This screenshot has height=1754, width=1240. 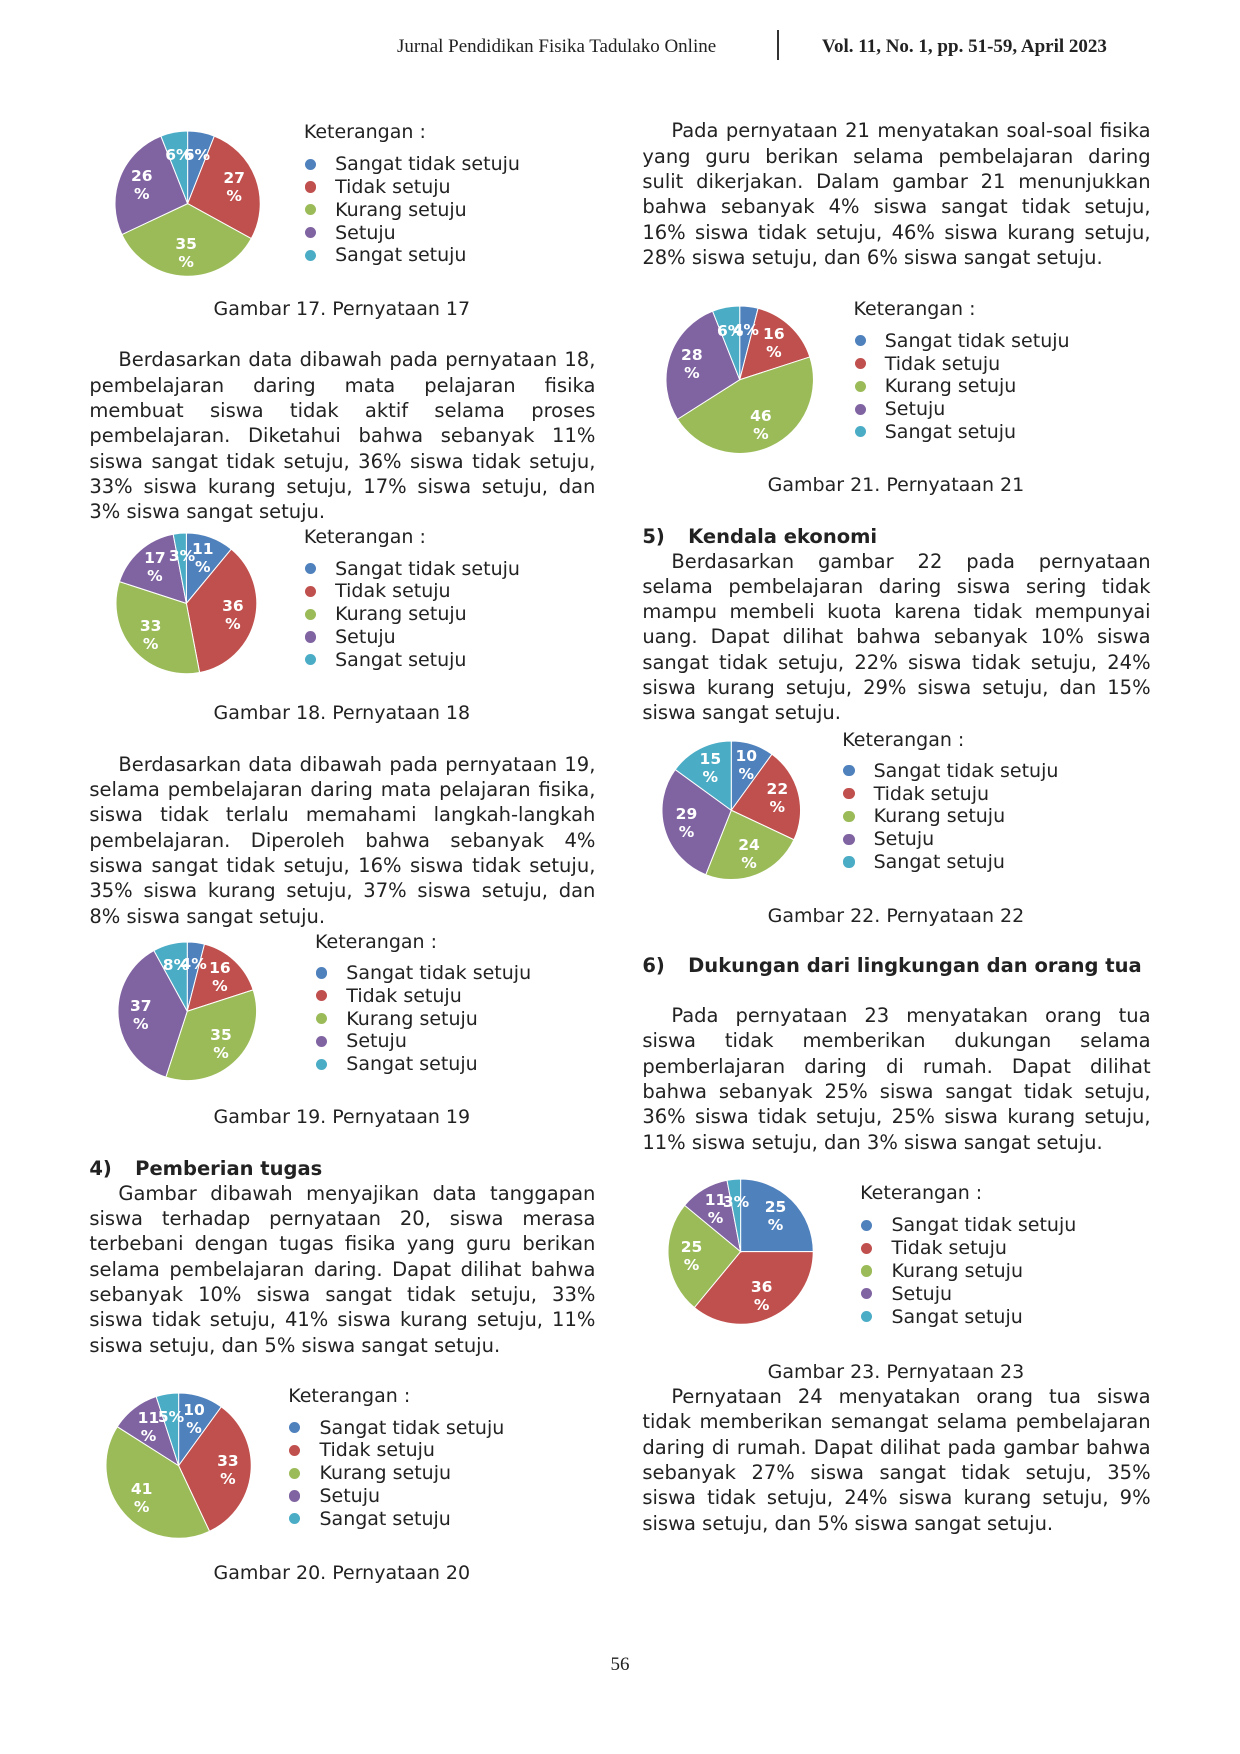 I want to click on heading-text: Kendala ekonomi, so click(x=783, y=536).